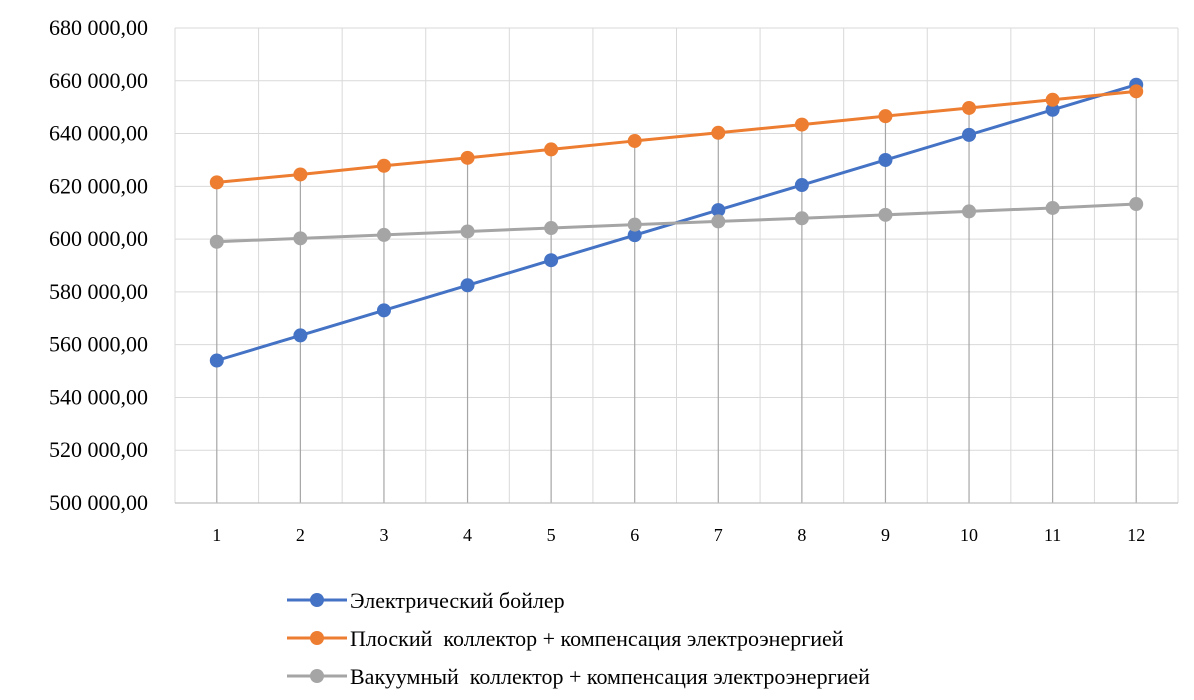  I want to click on y-tick-label: 500 000,00, so click(98, 502).